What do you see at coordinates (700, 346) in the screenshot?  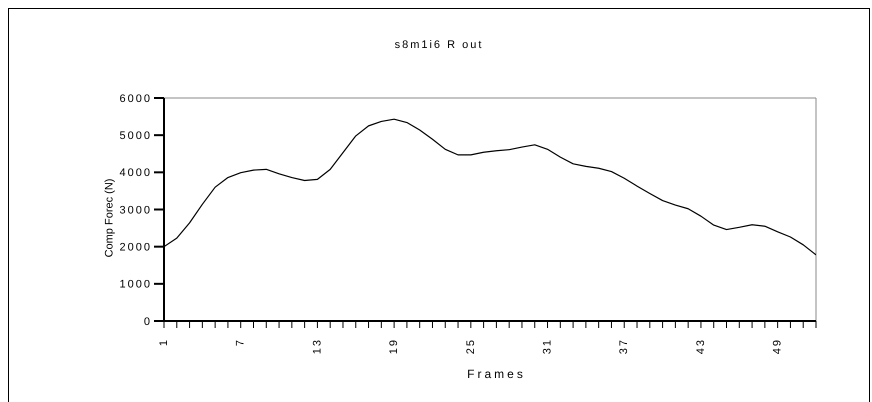 I see `x-tick-label: 43` at bounding box center [700, 346].